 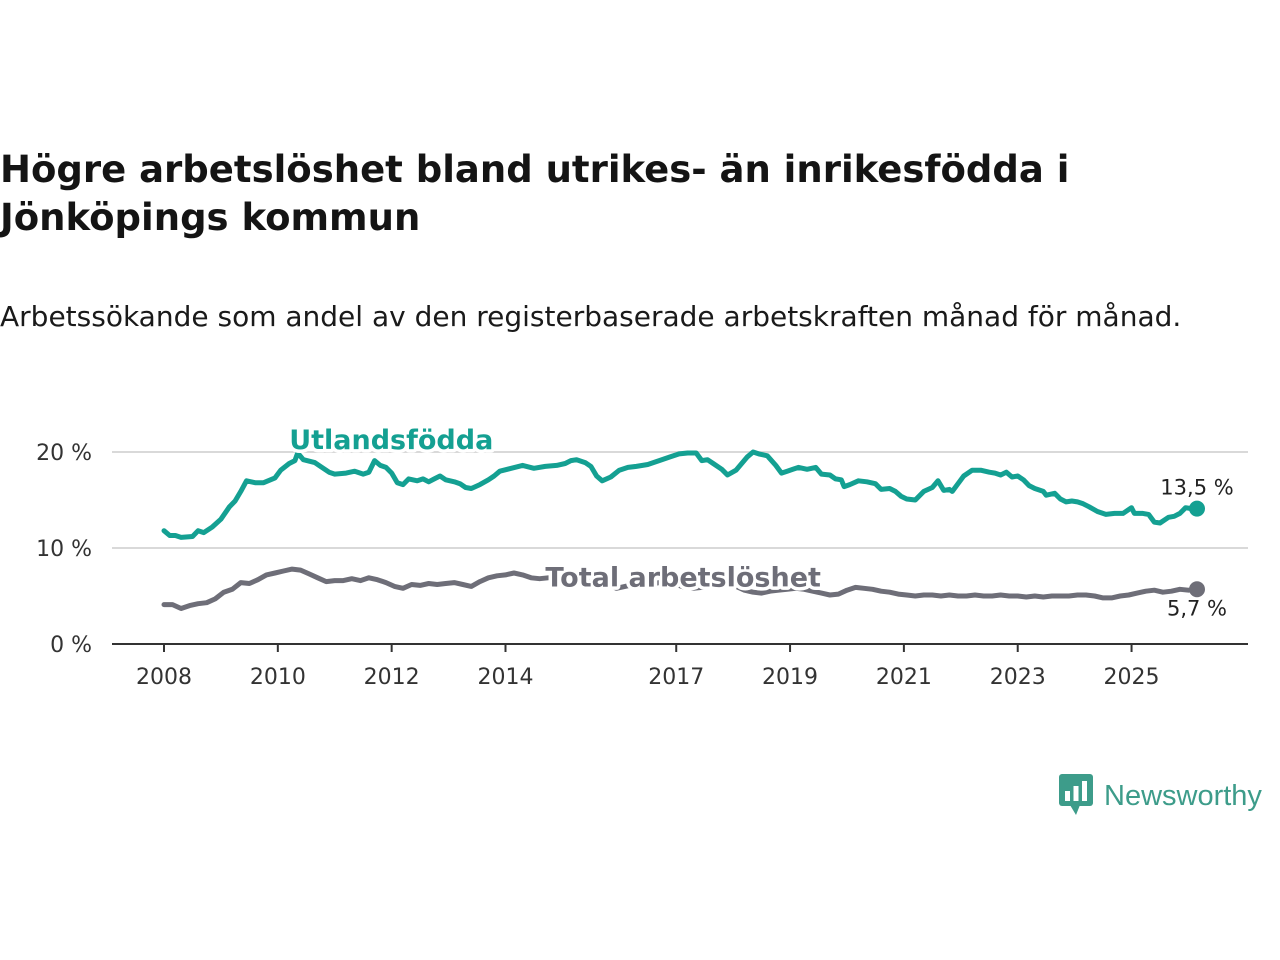 I want to click on y-tick-label: 0 %, so click(x=71, y=645).